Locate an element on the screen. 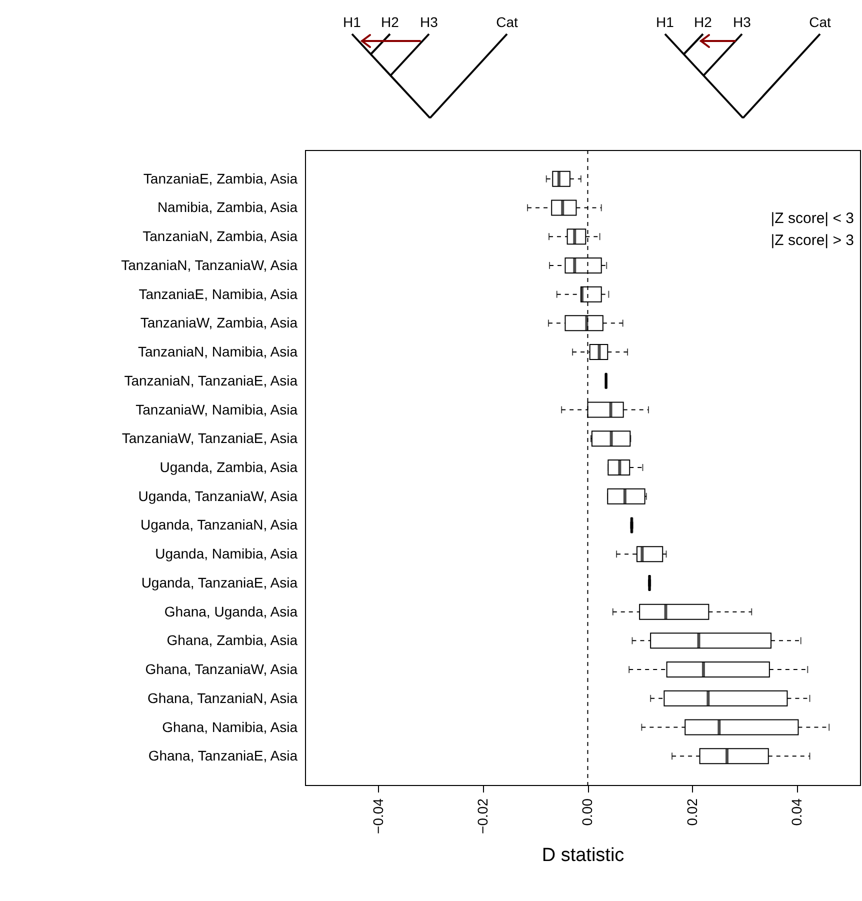 The width and height of the screenshot is (862, 901). y-tick-label: TanzaniaE, Namibia, Asia is located at coordinates (218, 294).